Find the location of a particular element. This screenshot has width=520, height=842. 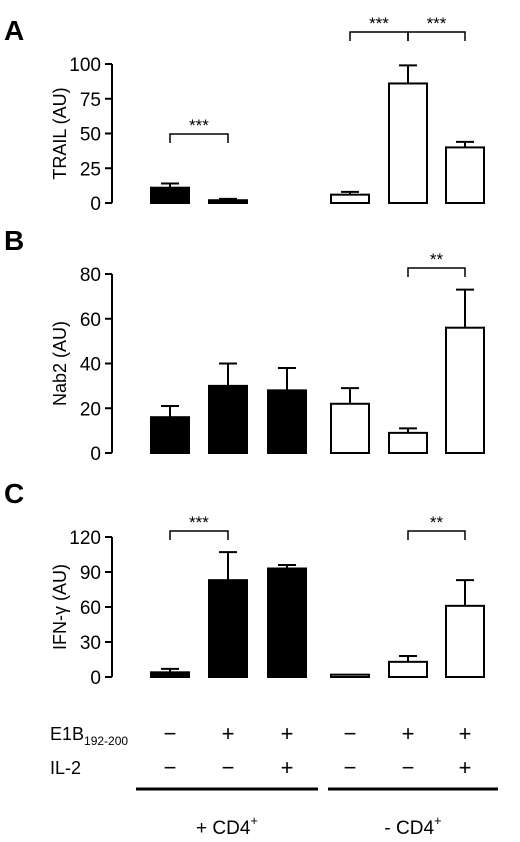

condition-row-label: IL-2 is located at coordinates (65, 768).